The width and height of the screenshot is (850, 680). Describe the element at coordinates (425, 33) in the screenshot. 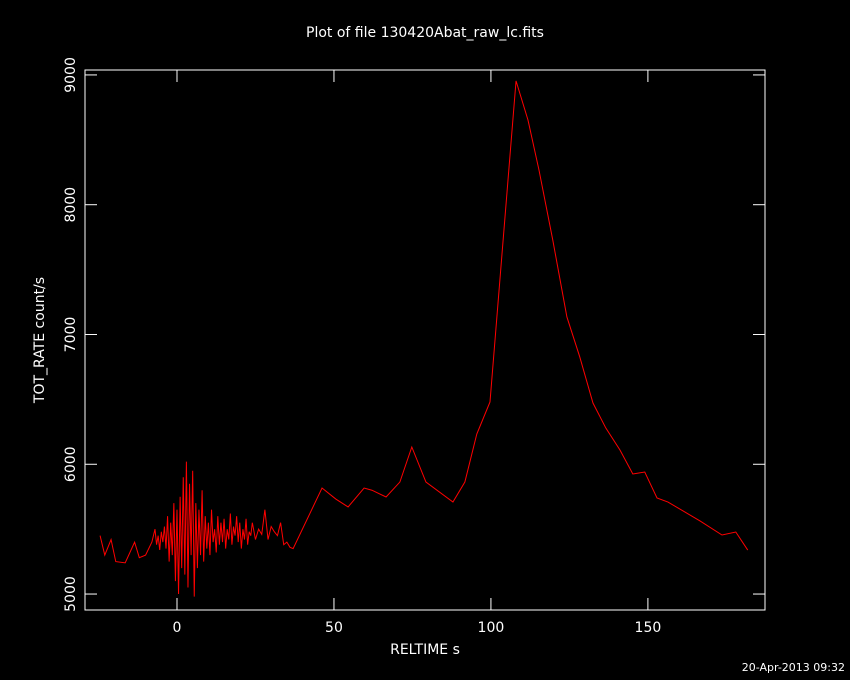

I see `chart-title: Plot of file 130420Abat_raw_lc.fits` at that location.